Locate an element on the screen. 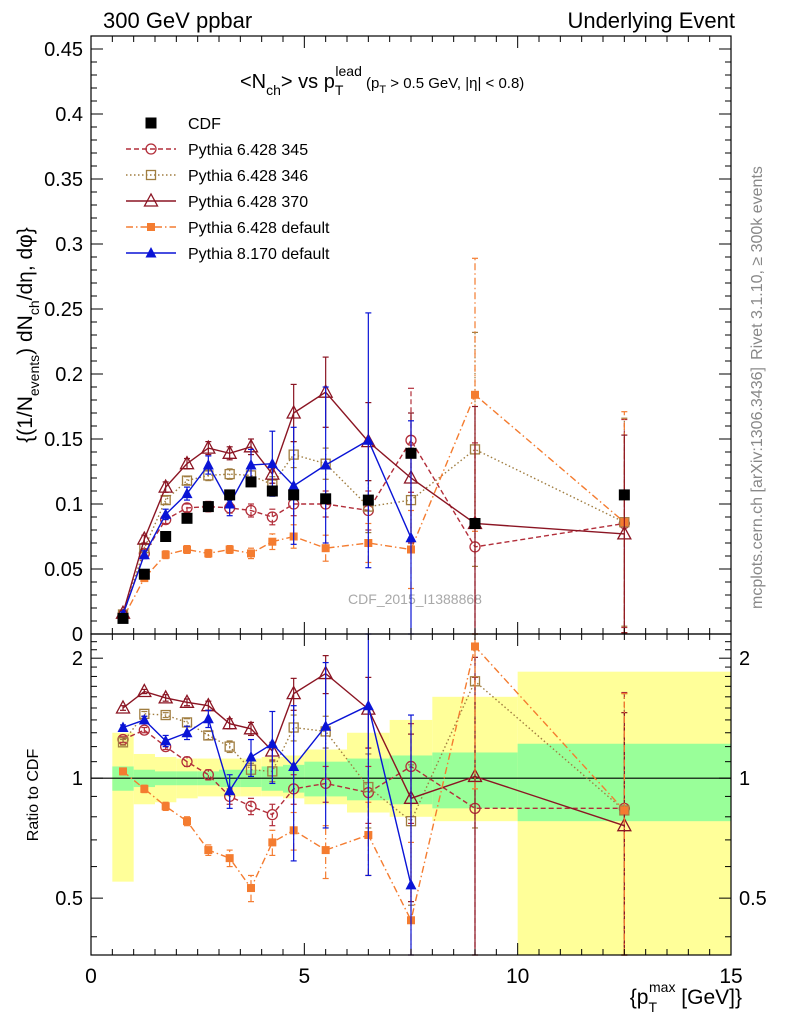 This screenshot has width=786, height=1024. main-ylabel: {(1/Nevents) dNch/dη, dφ} is located at coordinates (28, 335).